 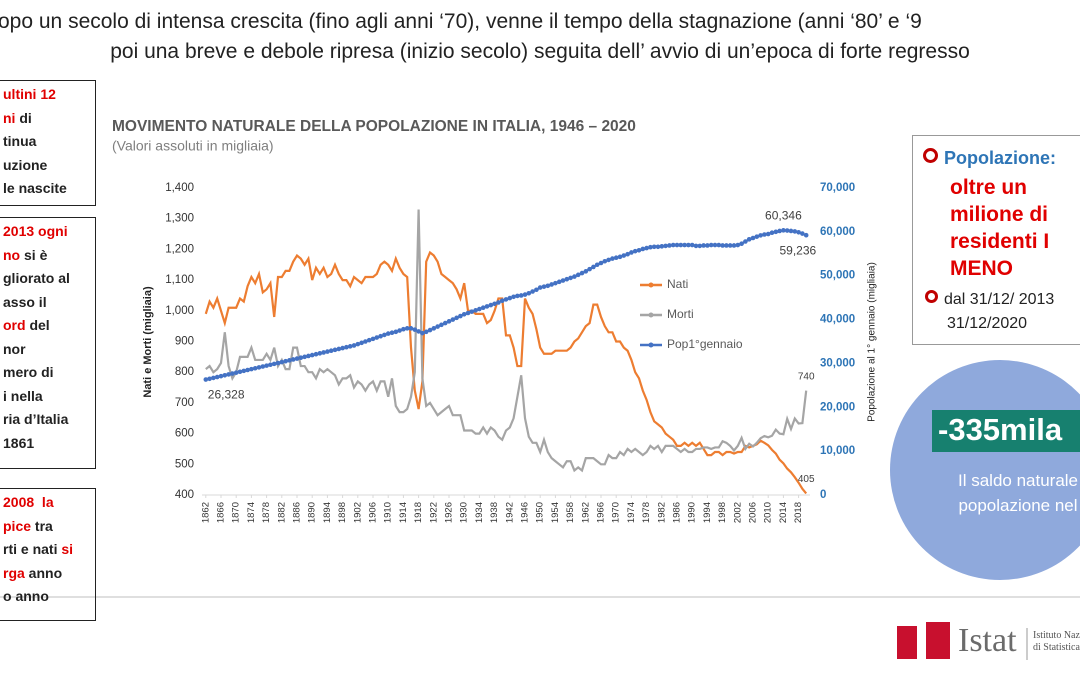 I want to click on population-heading: Popolazione:, so click(x=989, y=158).